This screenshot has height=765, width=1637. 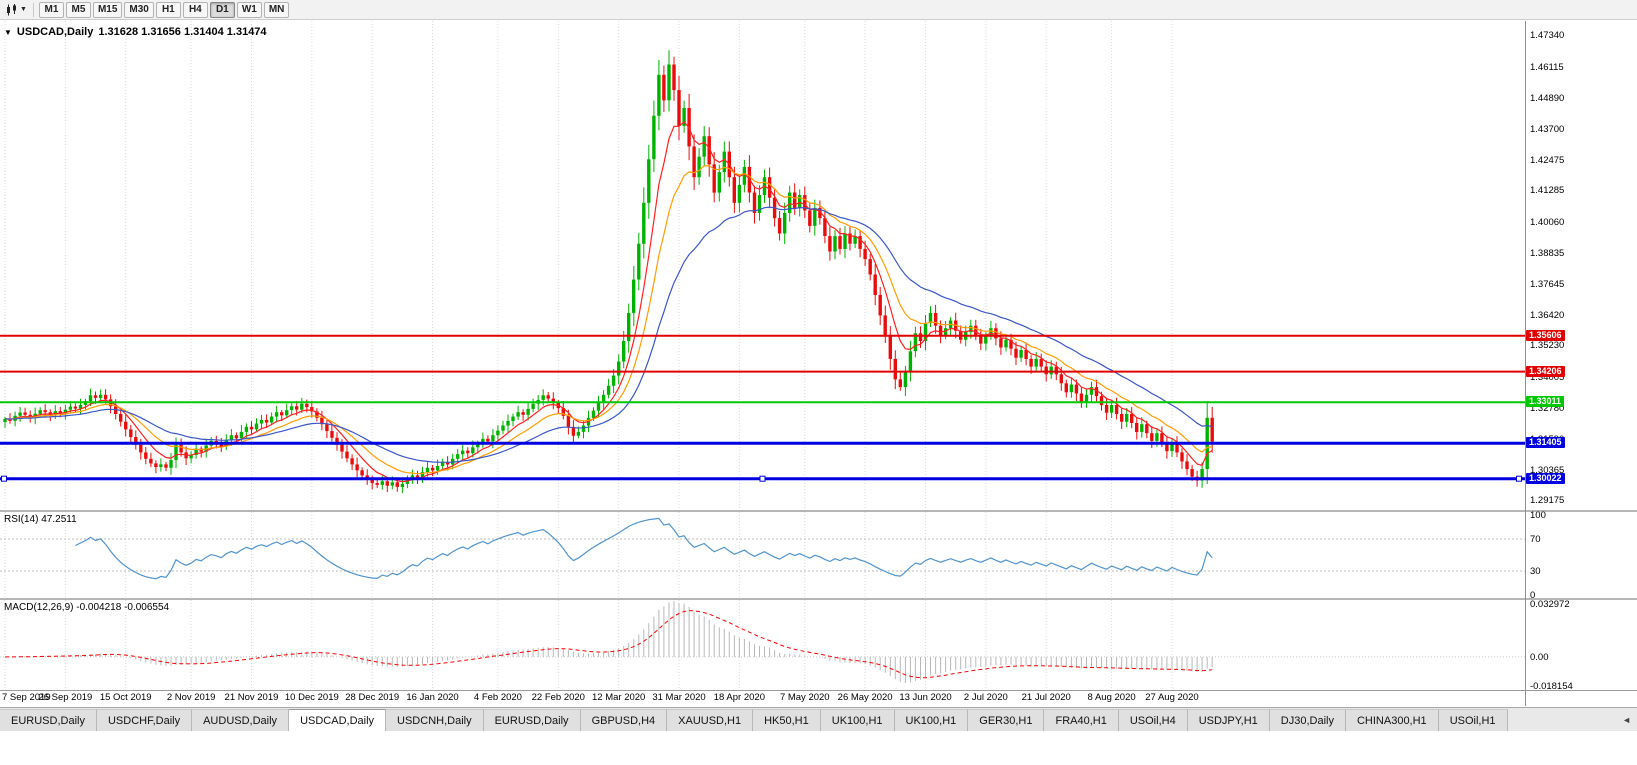 What do you see at coordinates (1046, 697) in the screenshot?
I see `date-axis-label: 21 Jul 2020` at bounding box center [1046, 697].